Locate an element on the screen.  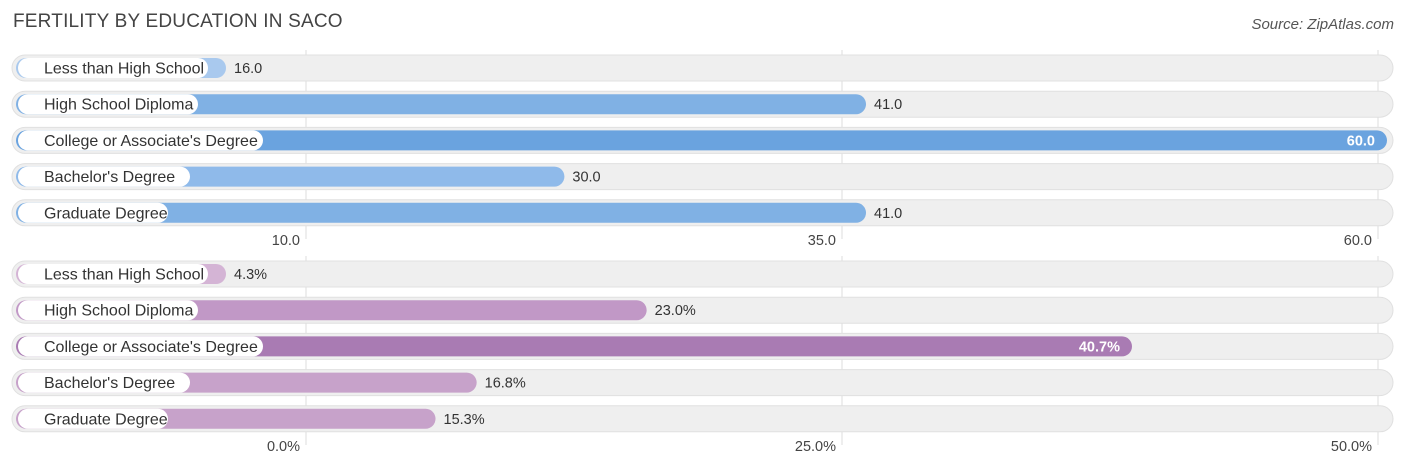
value-label: 4.3% is located at coordinates (250, 275).